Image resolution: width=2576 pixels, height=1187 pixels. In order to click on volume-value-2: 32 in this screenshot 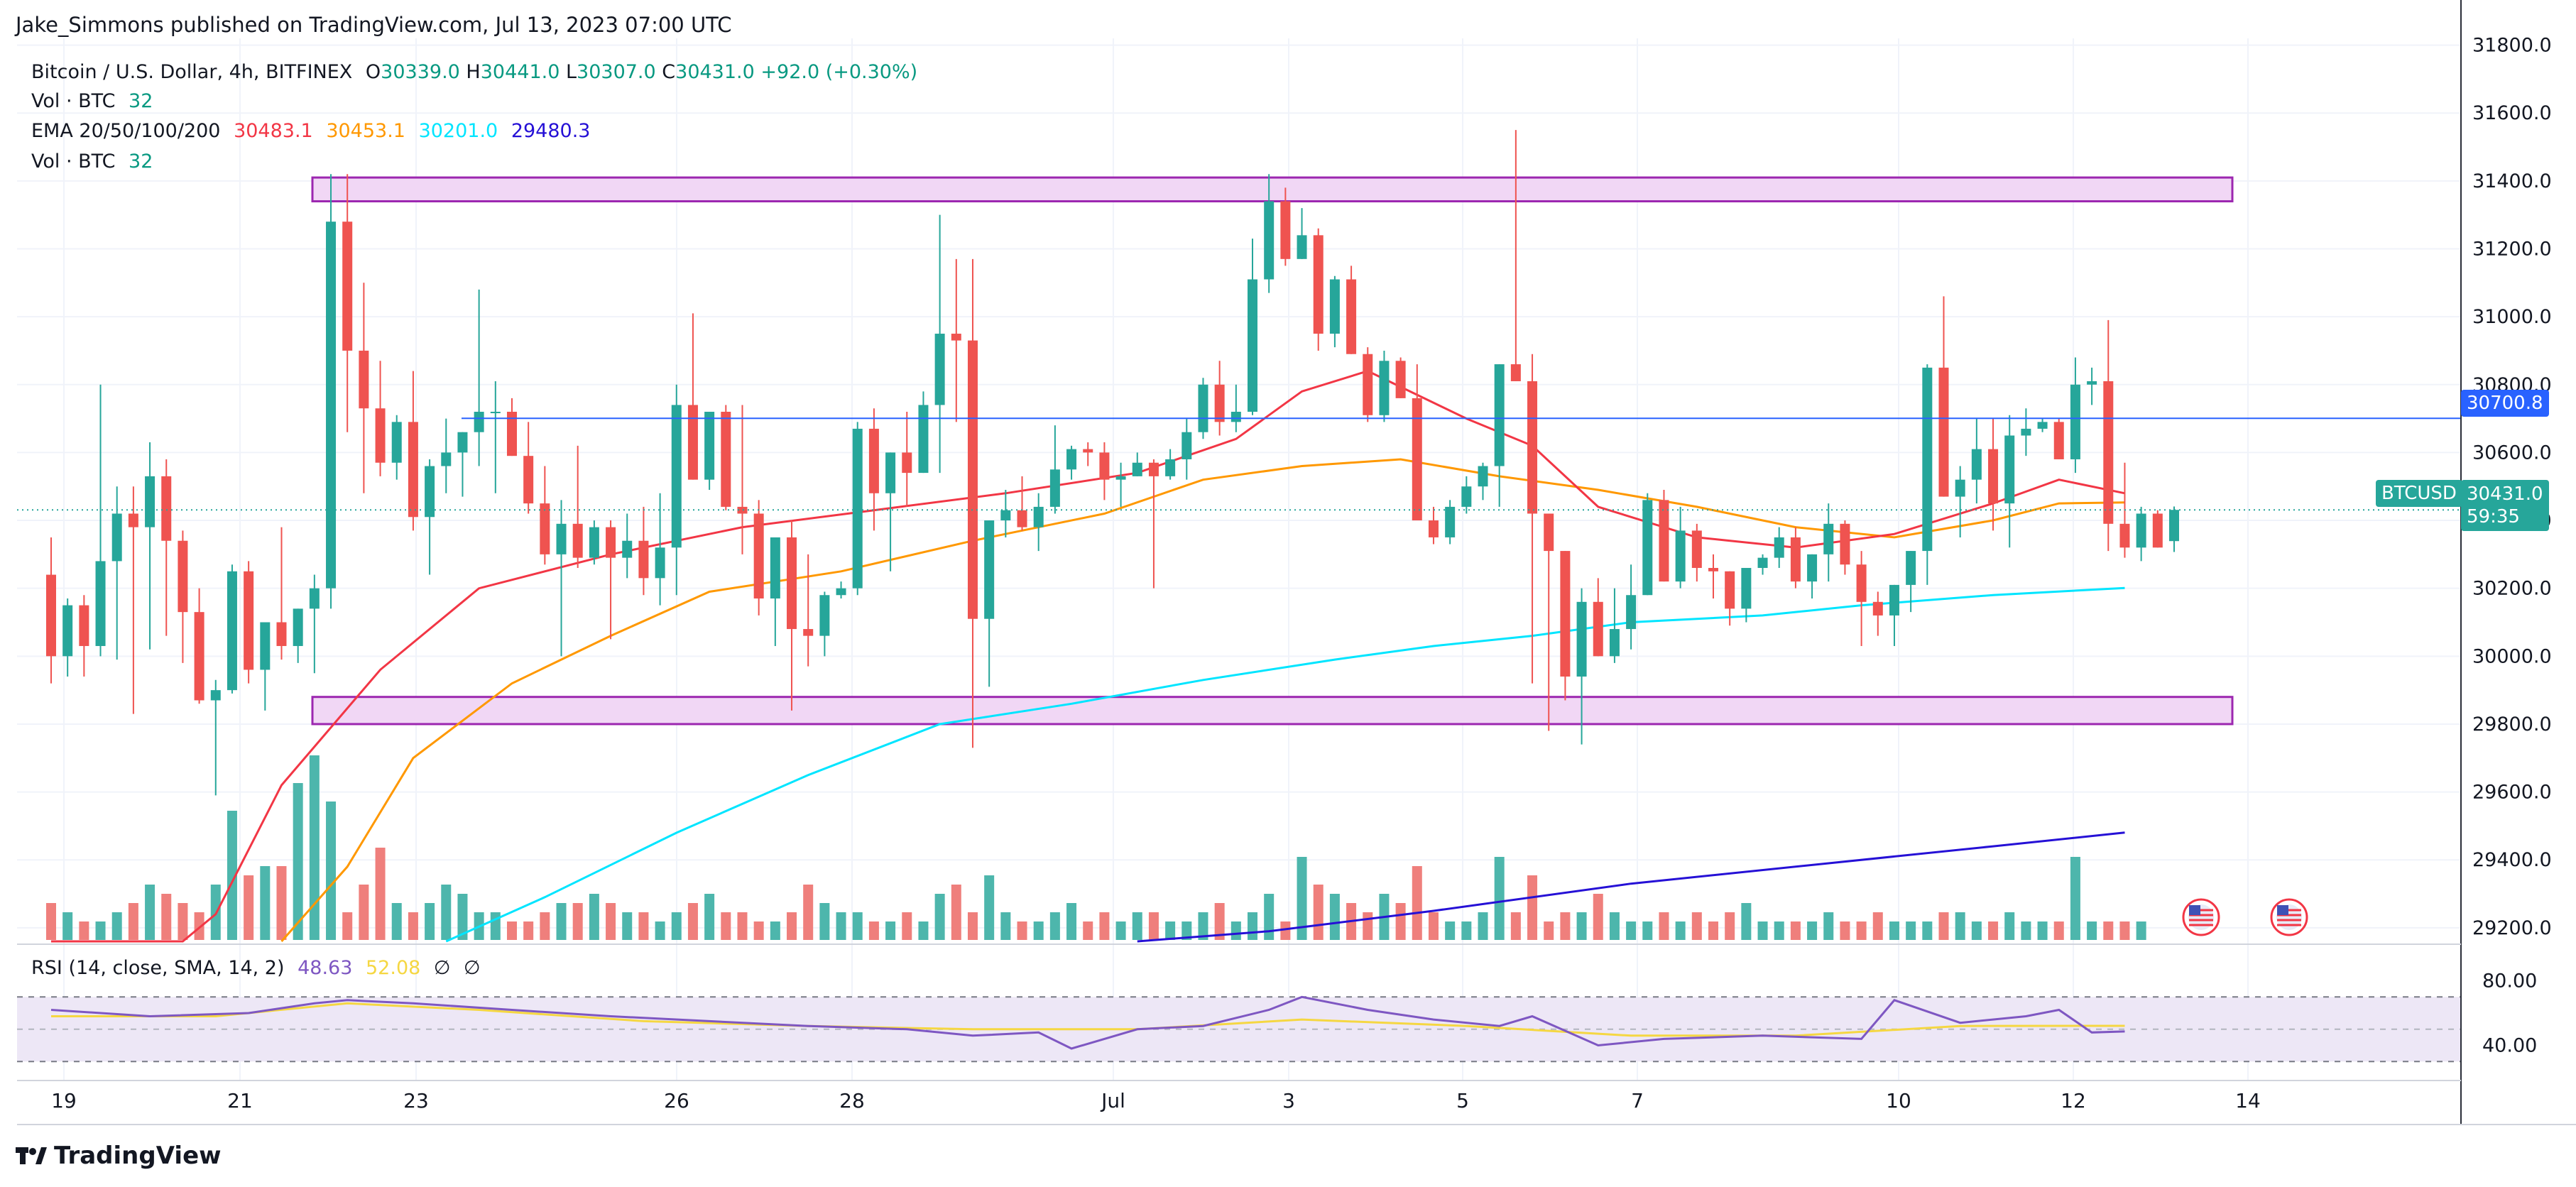, I will do `click(141, 162)`.